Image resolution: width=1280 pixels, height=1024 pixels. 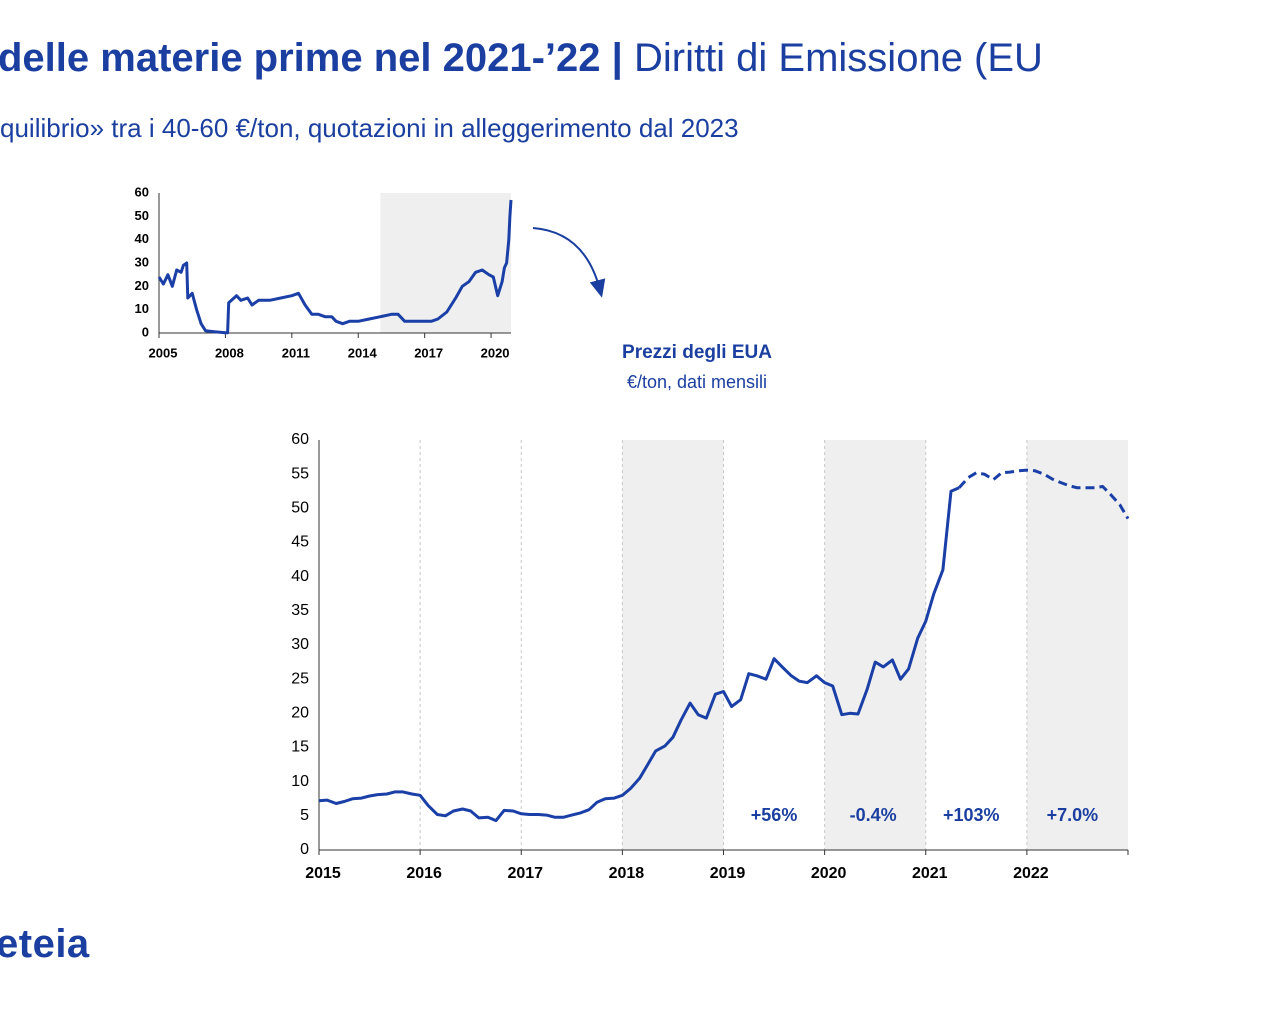 What do you see at coordinates (774, 815) in the screenshot?
I see `annotation: +56%` at bounding box center [774, 815].